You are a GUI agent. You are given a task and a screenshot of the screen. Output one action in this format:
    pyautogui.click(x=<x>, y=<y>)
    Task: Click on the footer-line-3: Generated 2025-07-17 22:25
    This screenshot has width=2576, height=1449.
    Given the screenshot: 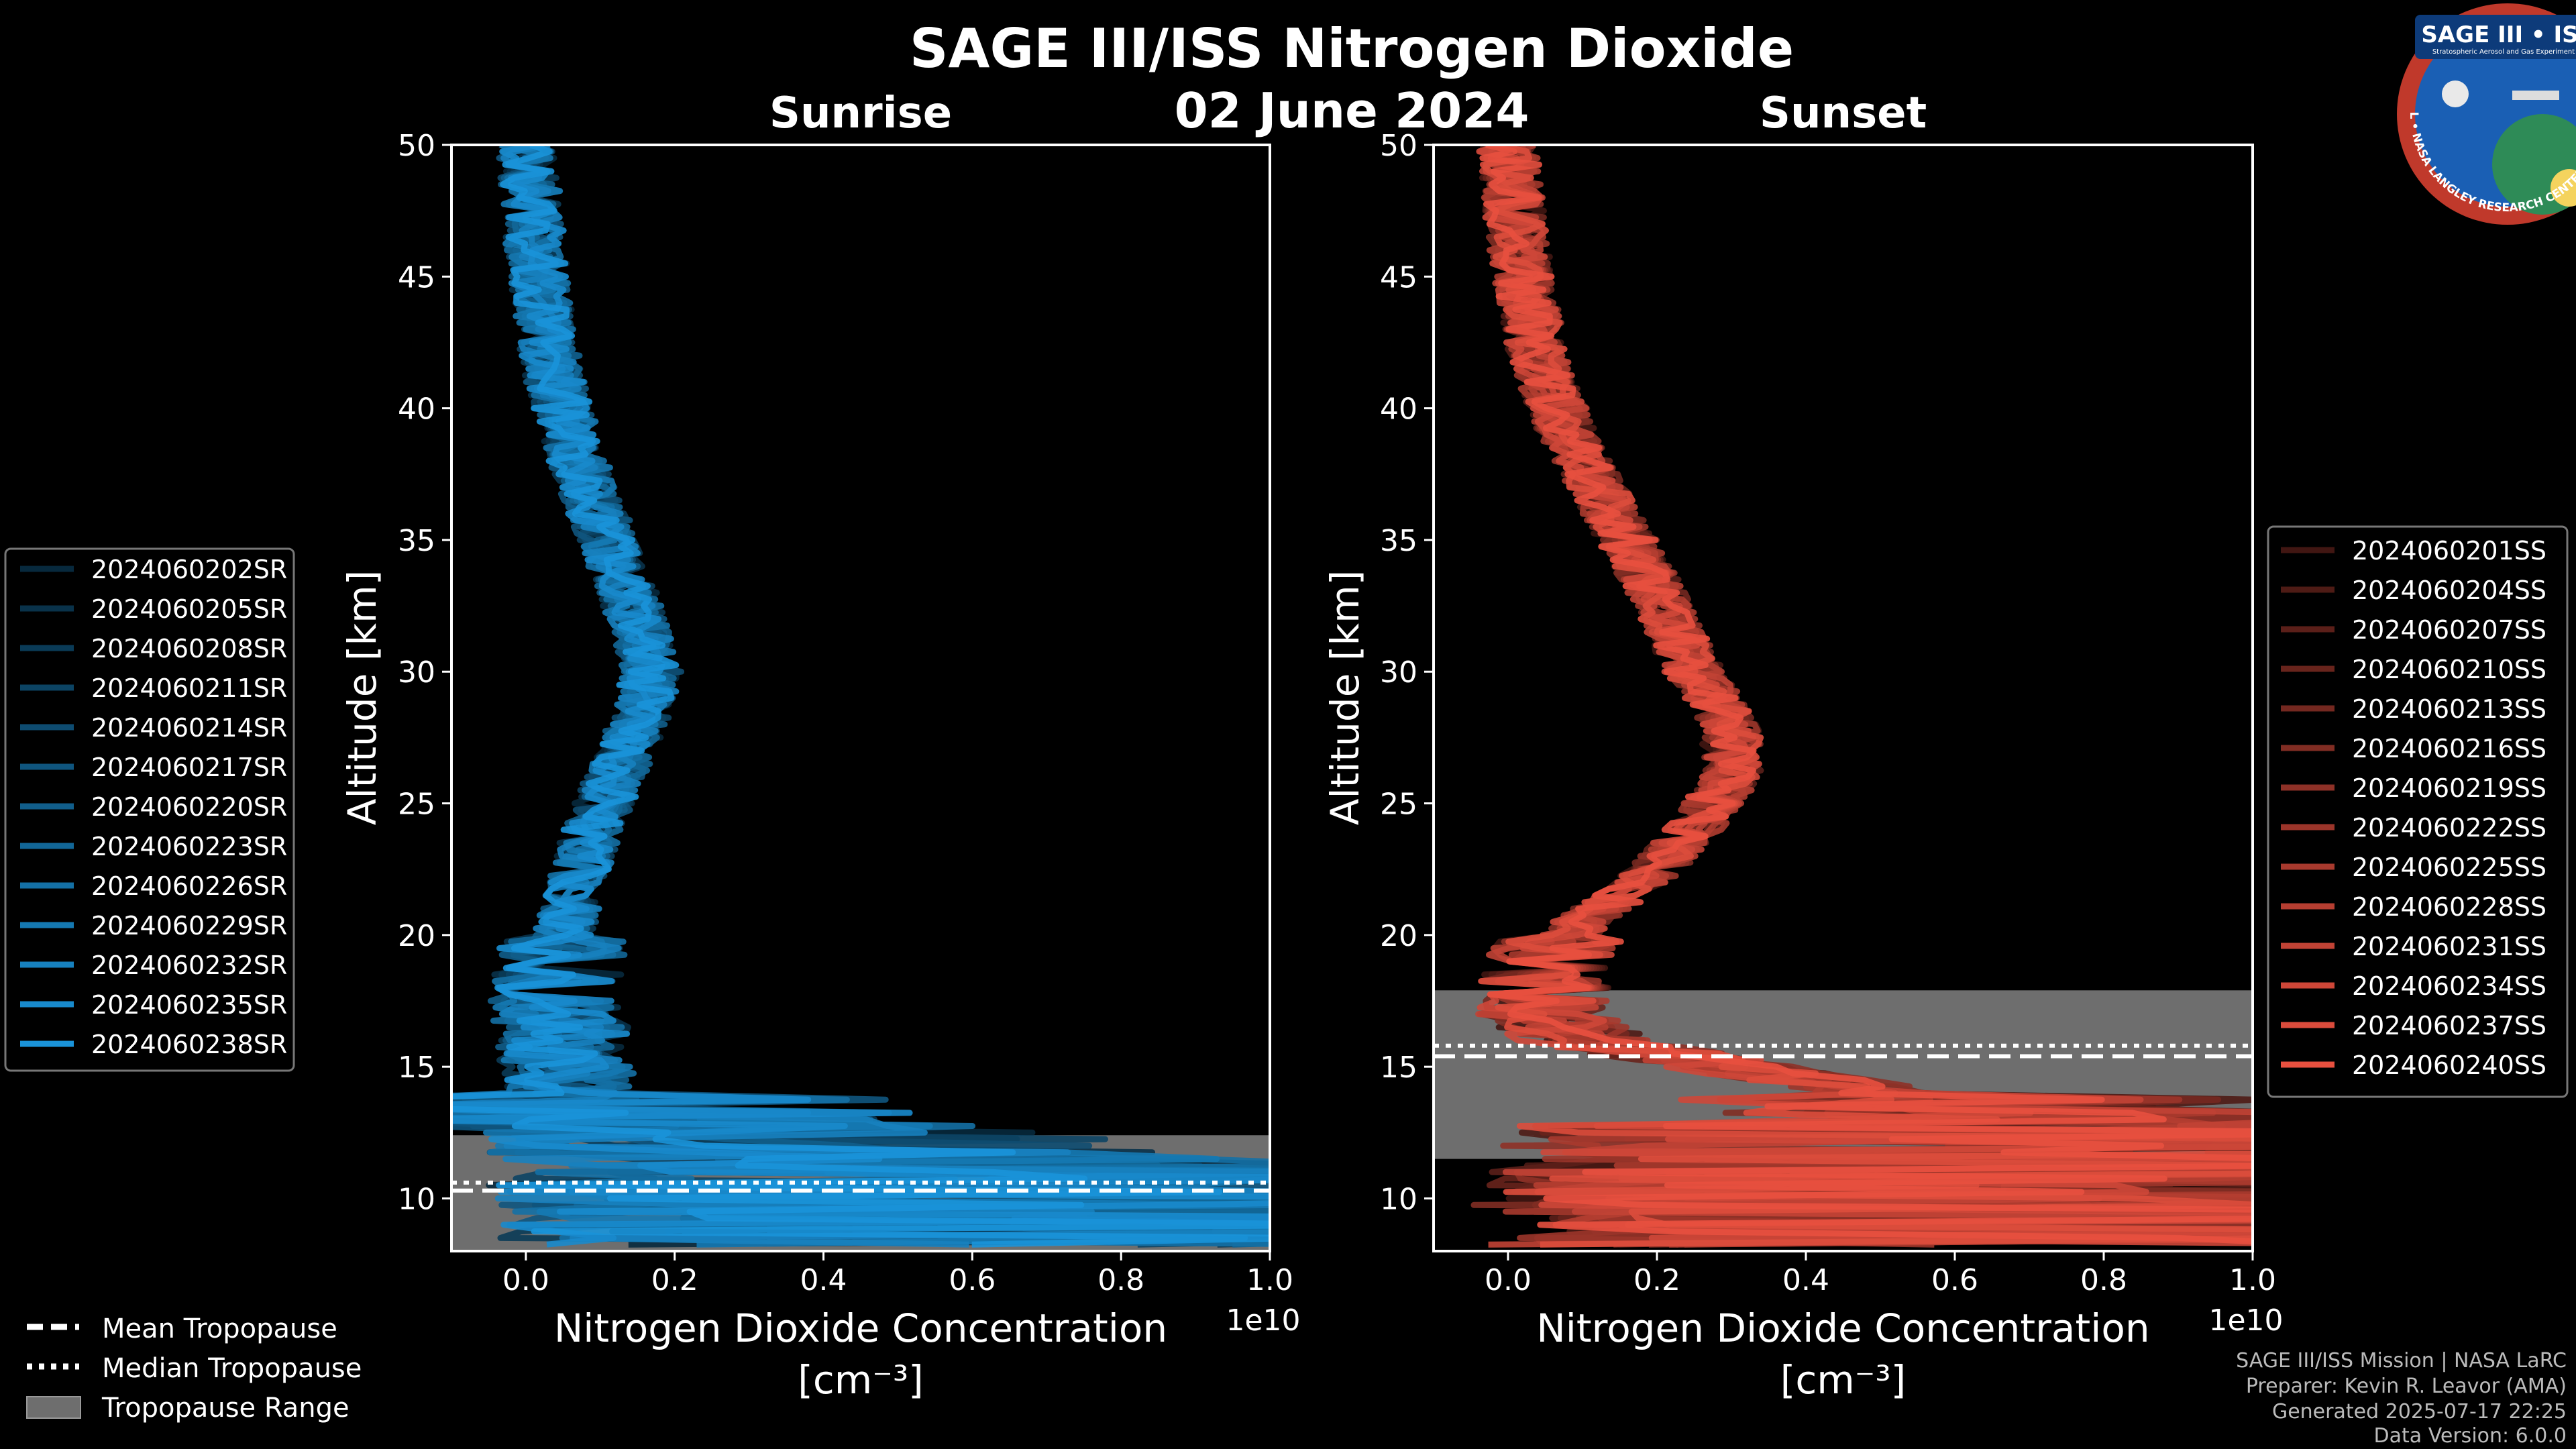 What is the action you would take?
    pyautogui.click(x=2419, y=1412)
    